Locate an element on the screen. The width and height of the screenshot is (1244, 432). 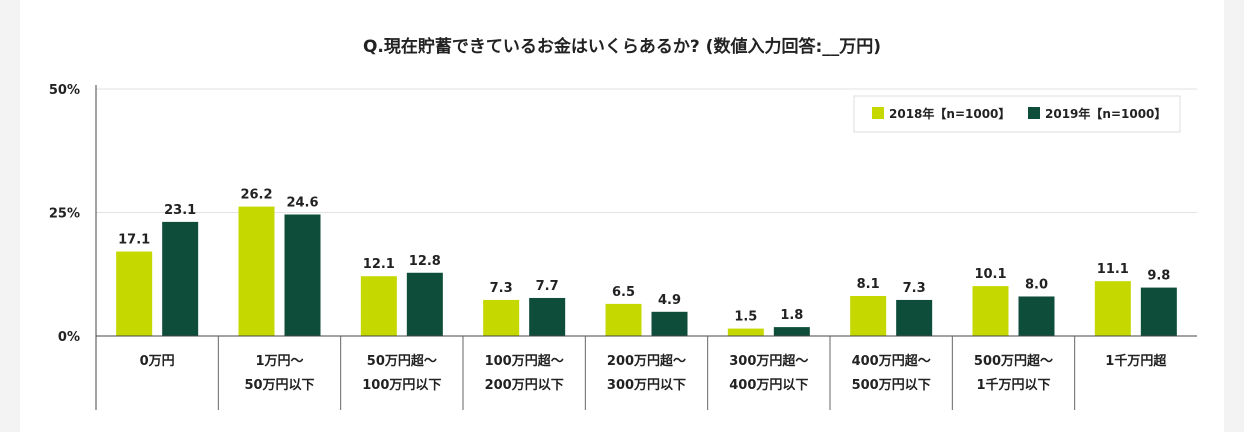
data-label: 1.5 is located at coordinates (745, 317).